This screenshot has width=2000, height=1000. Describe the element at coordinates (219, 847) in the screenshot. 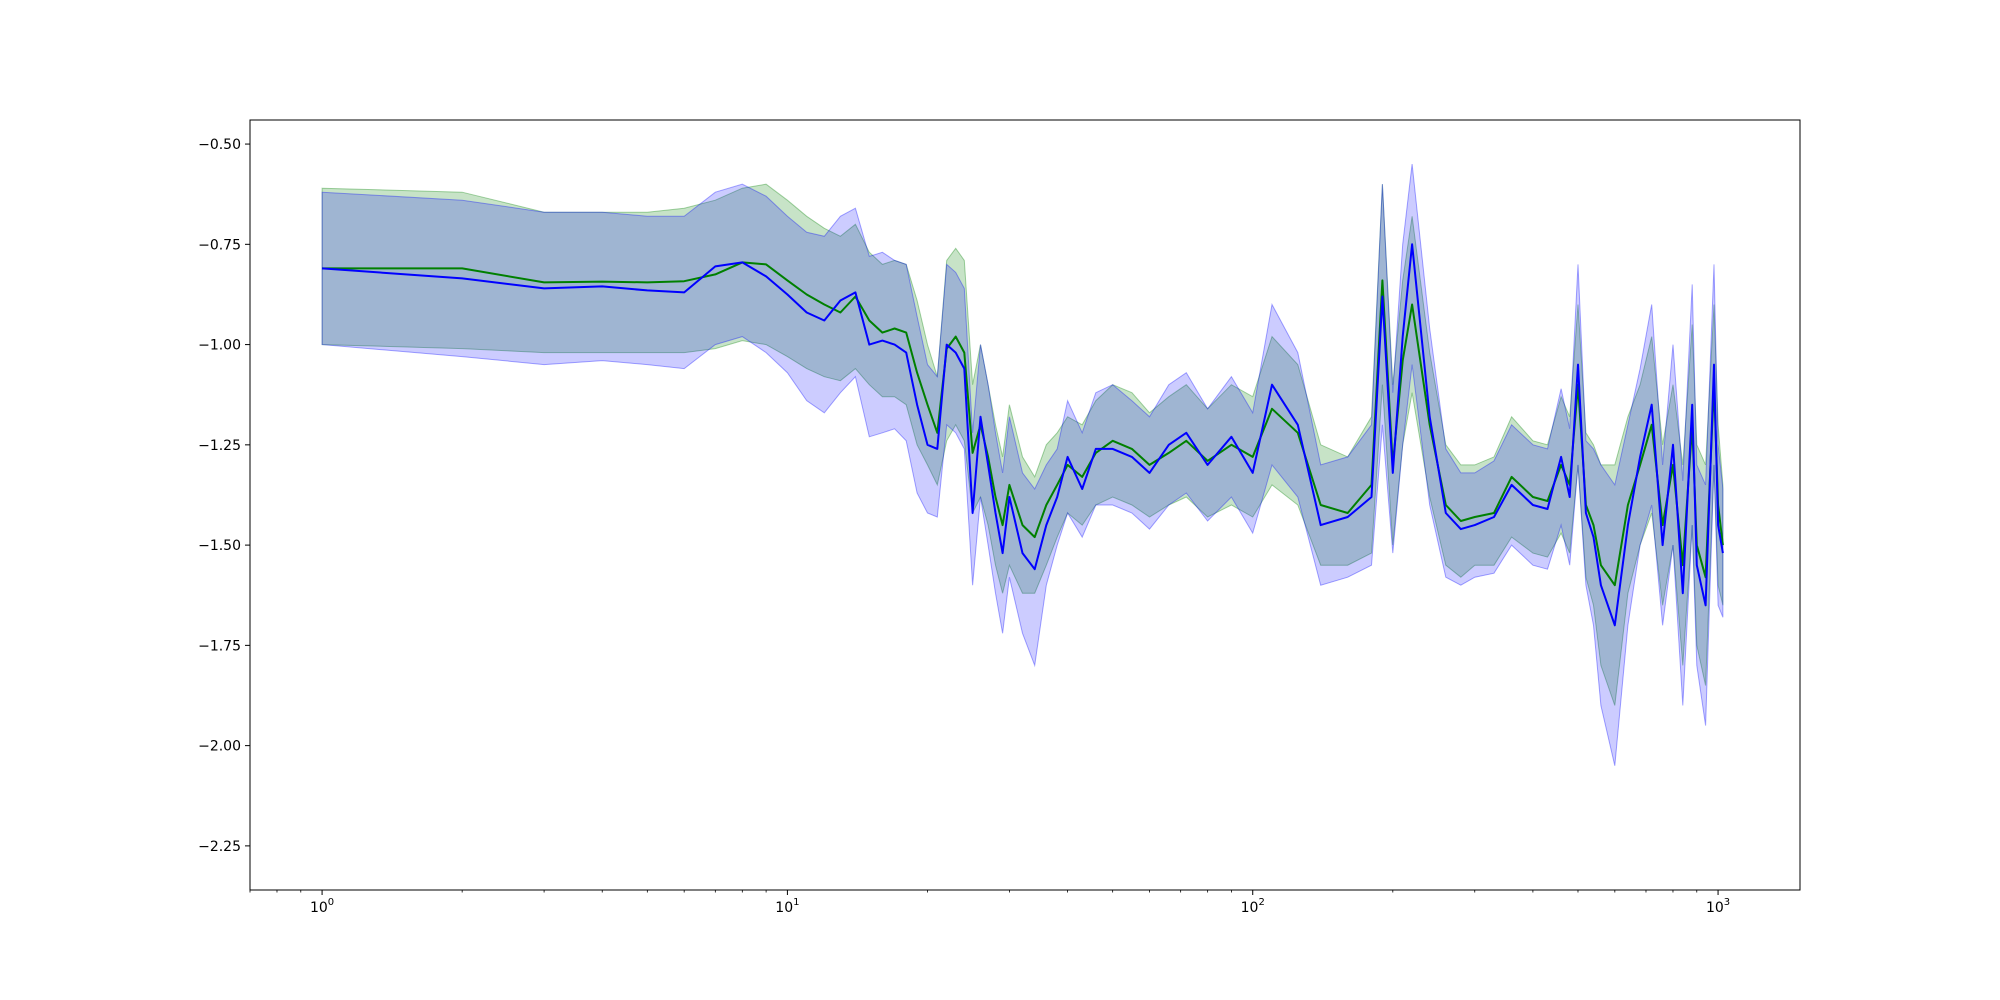

I see `y-tick-label: −2.25` at that location.